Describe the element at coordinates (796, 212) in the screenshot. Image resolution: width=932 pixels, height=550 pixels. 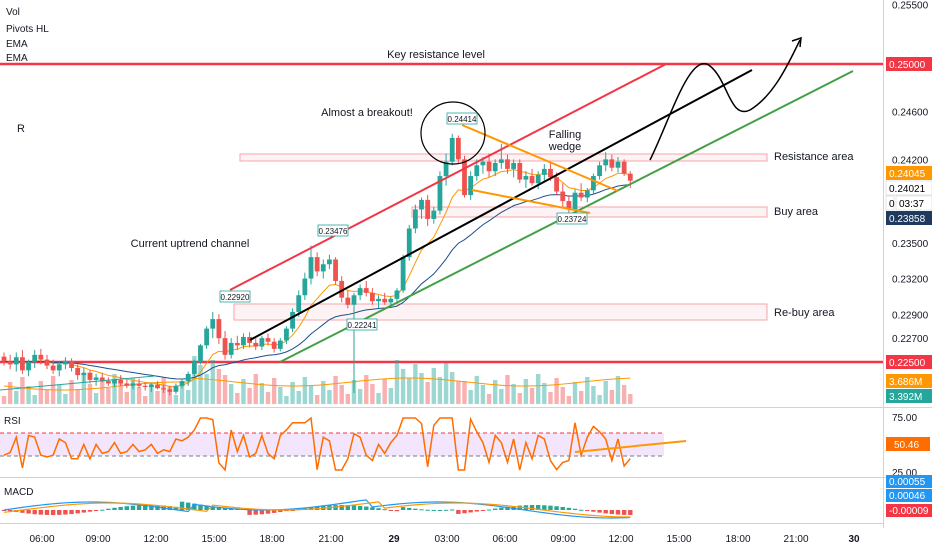
I see `annotation-buy-area: Buy area` at that location.